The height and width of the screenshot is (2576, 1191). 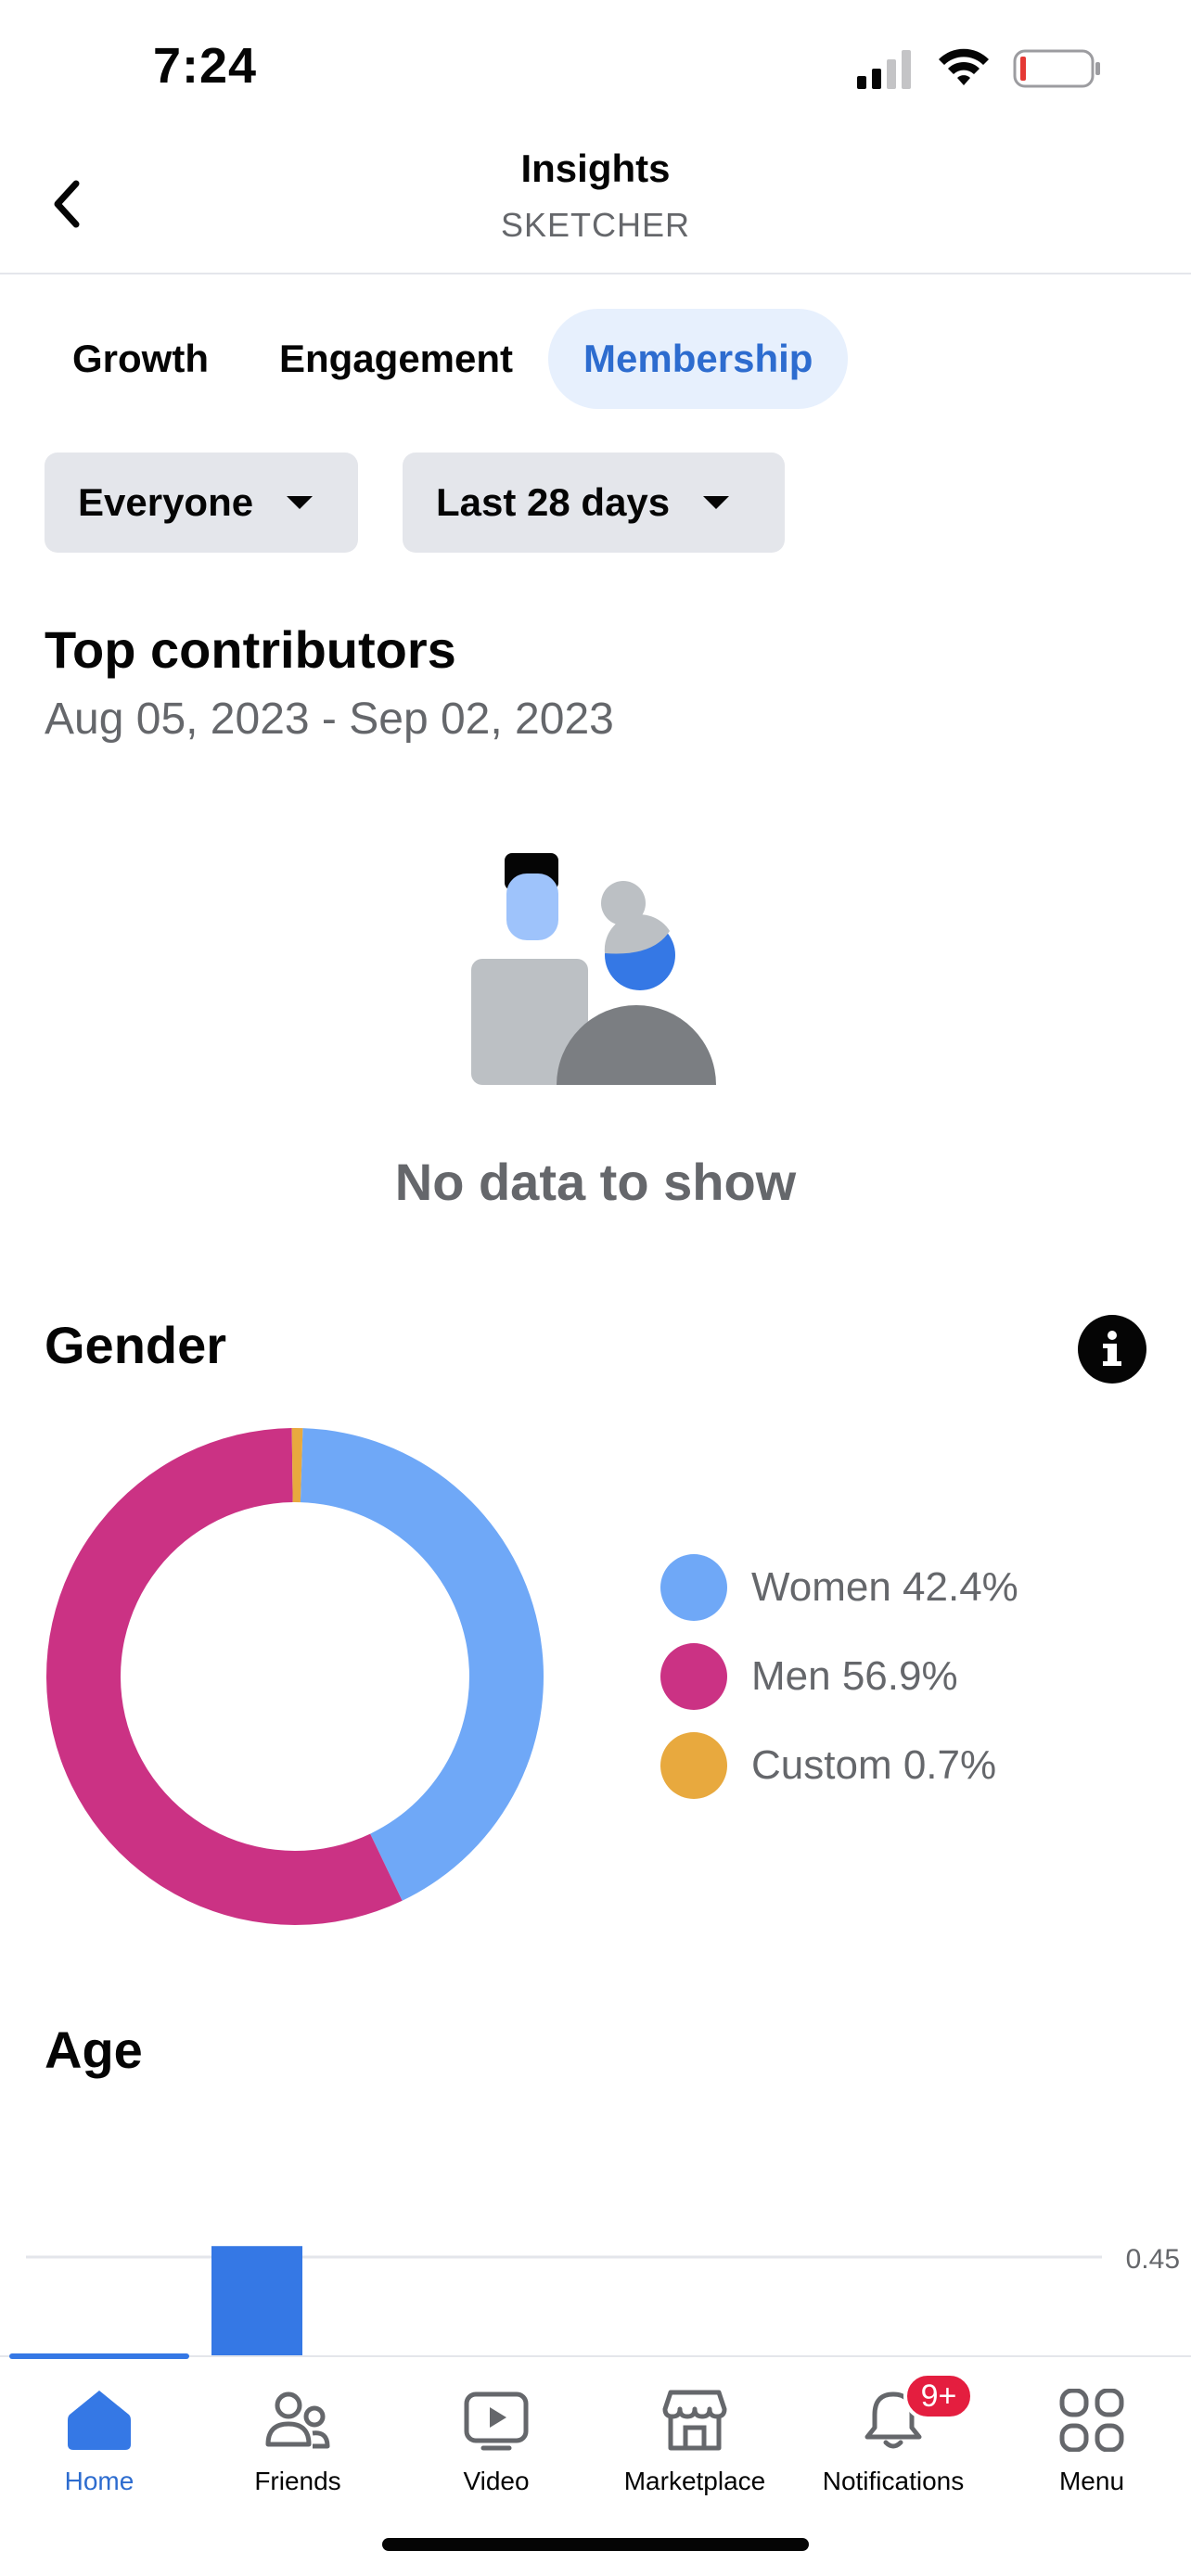 I want to click on home-indicator, so click(x=595, y=2544).